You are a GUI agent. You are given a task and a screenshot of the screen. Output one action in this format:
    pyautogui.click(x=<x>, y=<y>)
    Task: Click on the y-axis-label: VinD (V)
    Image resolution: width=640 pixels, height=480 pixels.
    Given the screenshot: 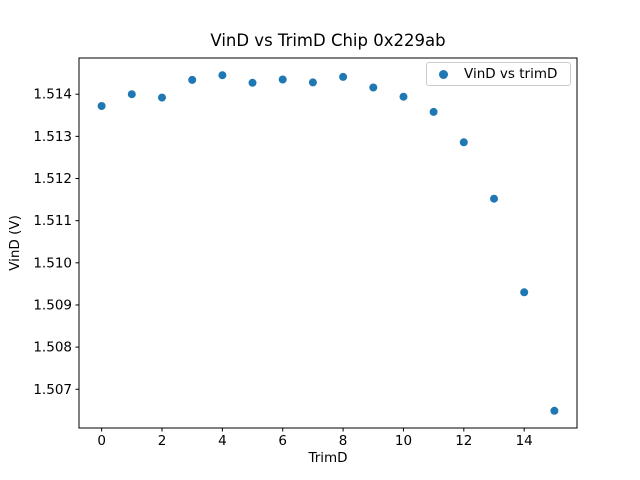 What is the action you would take?
    pyautogui.click(x=15, y=243)
    